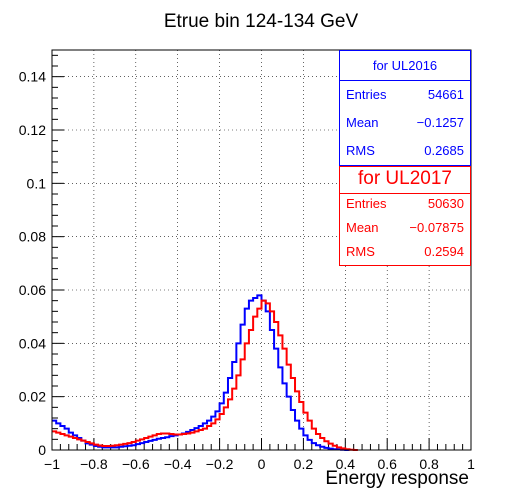 This screenshot has height=500, width=523. I want to click on y-tick-label: 0, so click(42, 450).